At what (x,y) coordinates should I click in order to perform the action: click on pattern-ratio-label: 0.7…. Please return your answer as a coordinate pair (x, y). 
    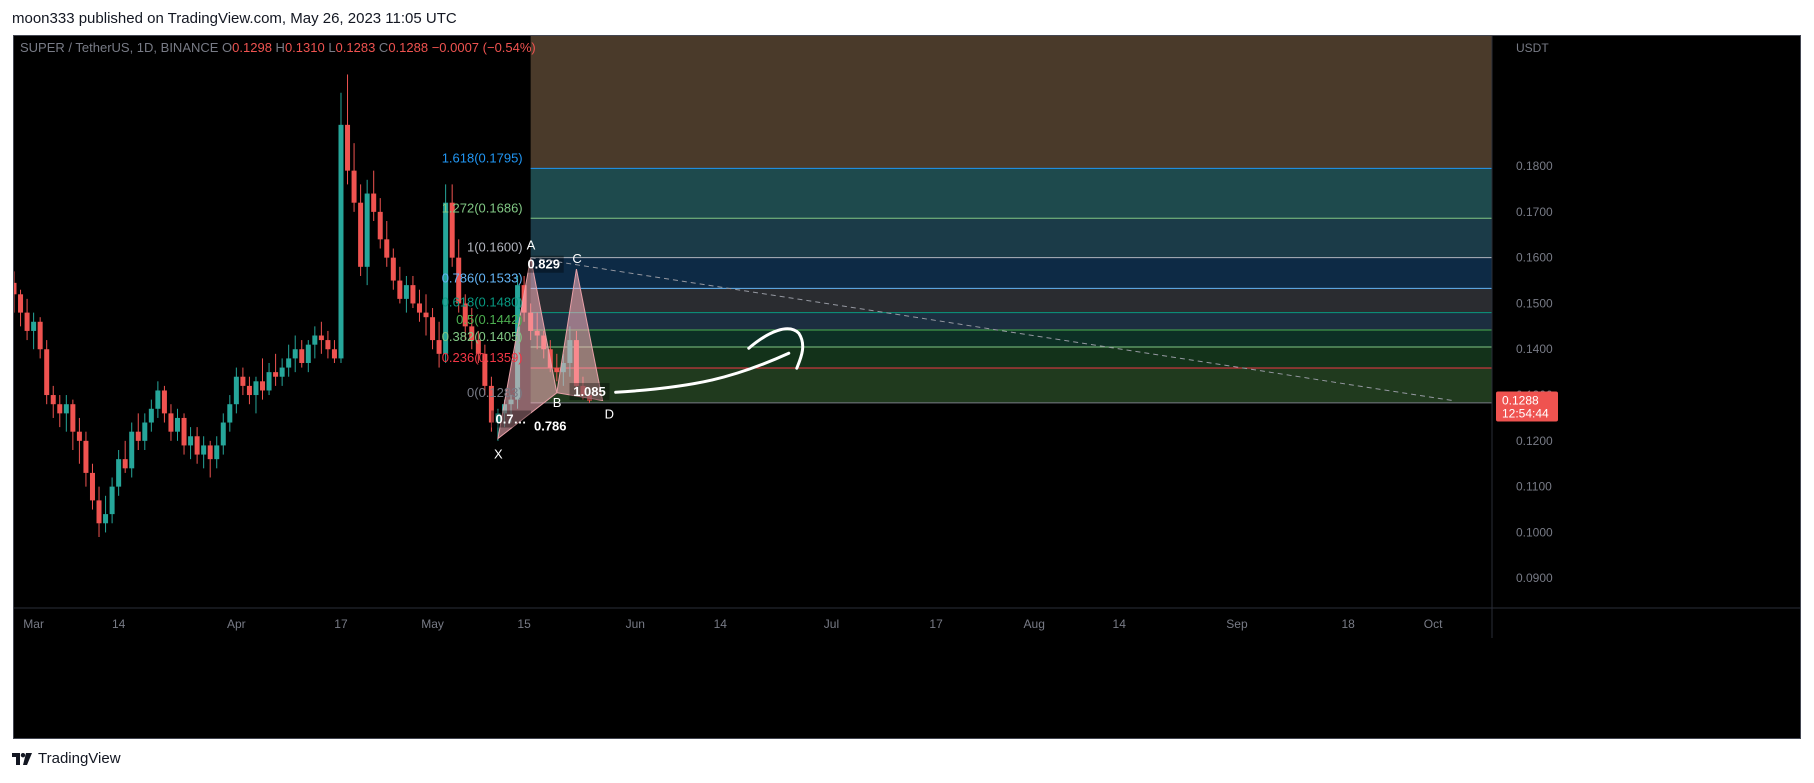
    Looking at the image, I should click on (510, 419).